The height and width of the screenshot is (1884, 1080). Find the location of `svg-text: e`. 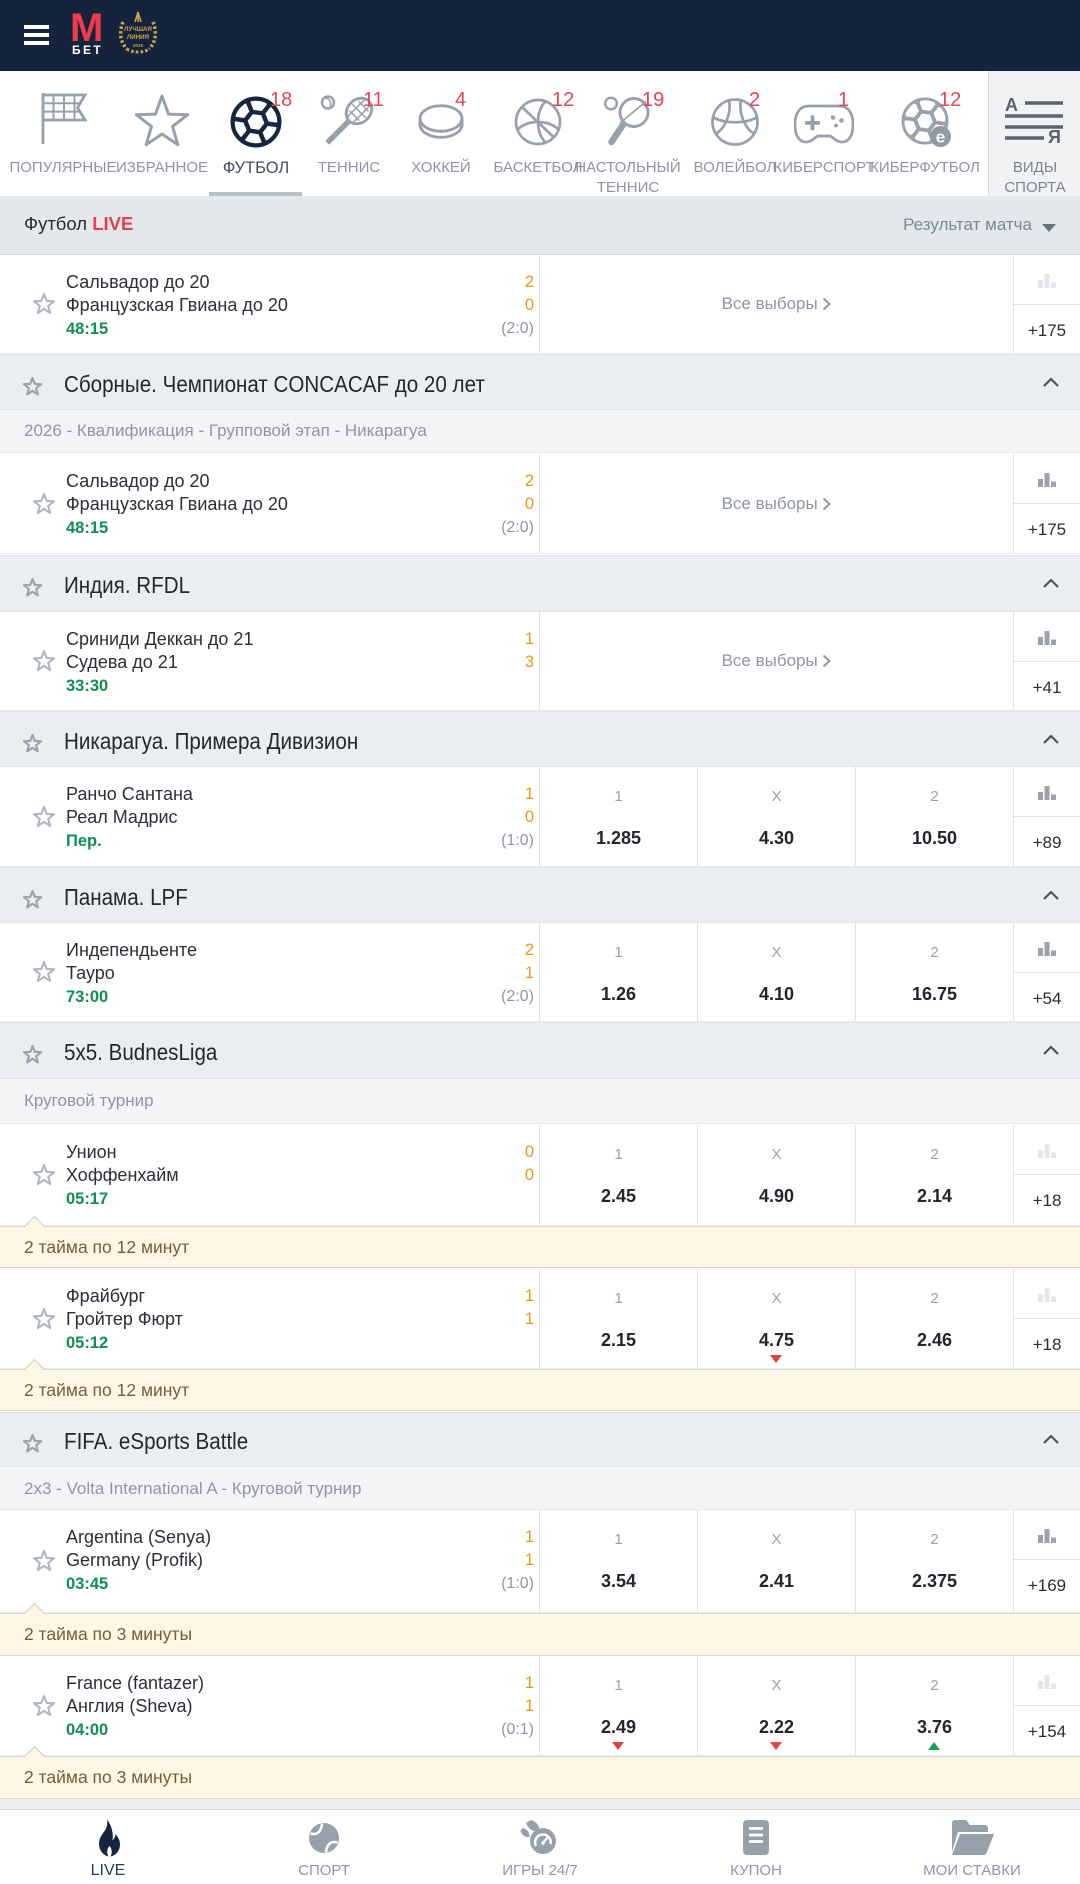

svg-text: e is located at coordinates (940, 137).